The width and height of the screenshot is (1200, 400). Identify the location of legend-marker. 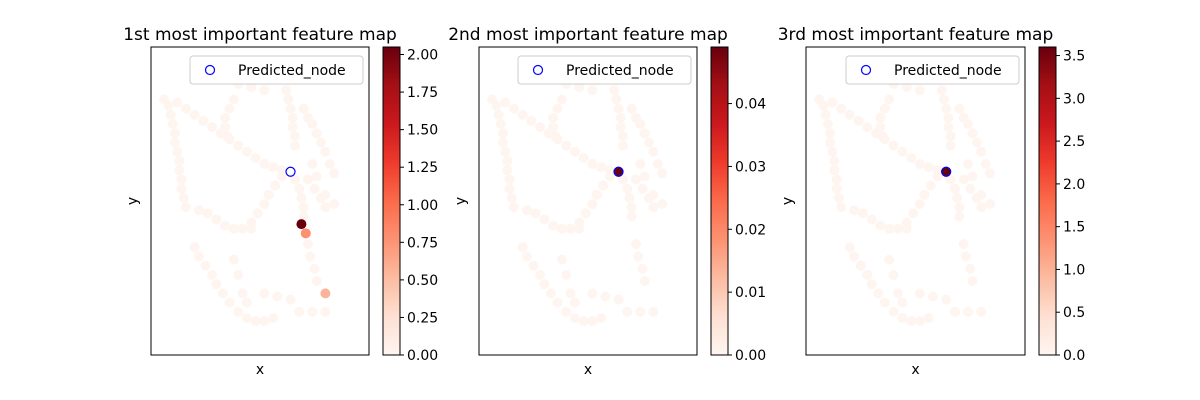
(866, 70).